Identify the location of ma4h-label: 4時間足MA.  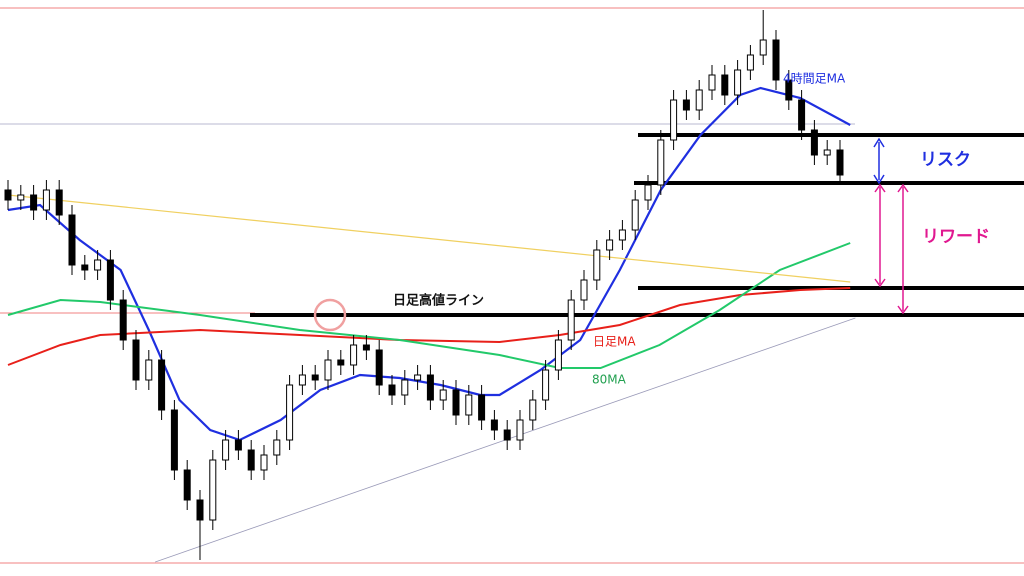
(814, 79).